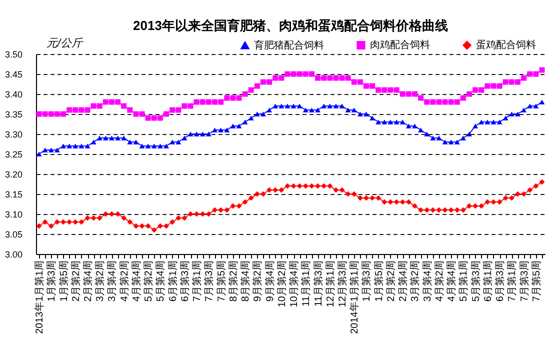 This screenshot has width=554, height=341. What do you see at coordinates (13, 235) in the screenshot?
I see `y-tick-label: 3.05` at bounding box center [13, 235].